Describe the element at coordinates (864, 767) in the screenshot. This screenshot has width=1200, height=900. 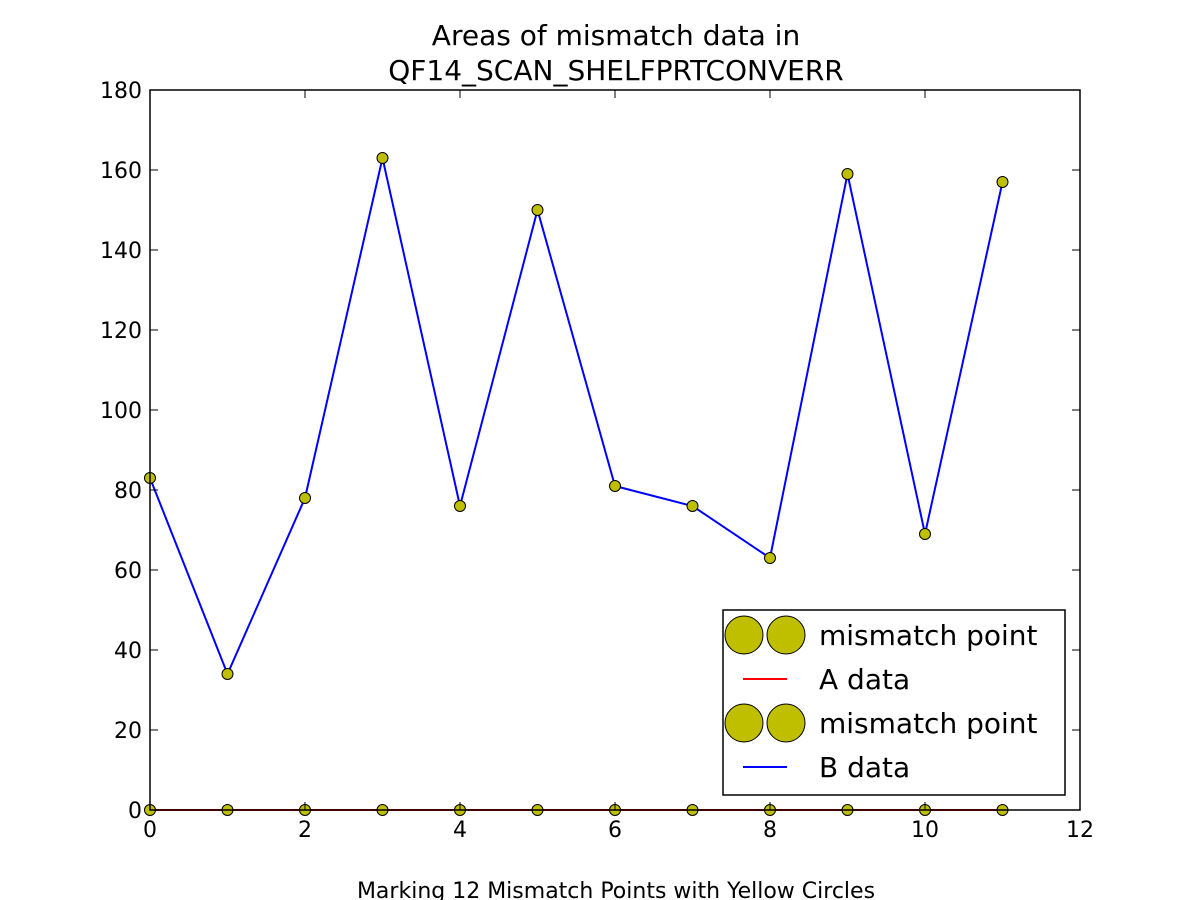
I see `legend-label: B data` at that location.